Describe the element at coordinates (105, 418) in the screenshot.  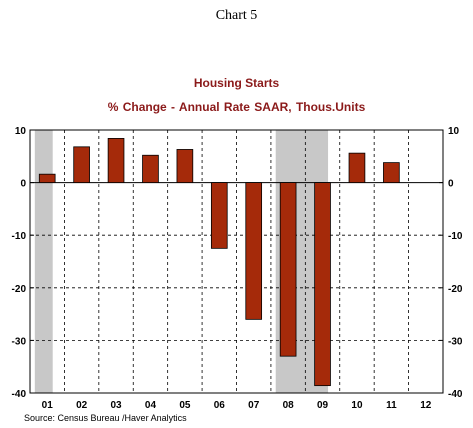
I see `source-note: Source: Census Bureau /Haver Analytics` at that location.